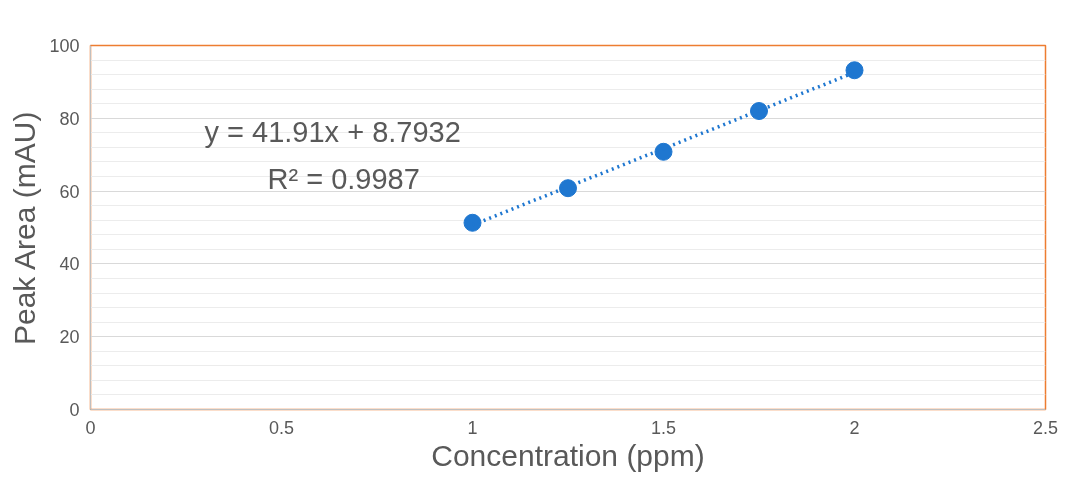 Image resolution: width=1085 pixels, height=479 pixels. What do you see at coordinates (69, 337) in the screenshot?
I see `y-tick-label: 20` at bounding box center [69, 337].